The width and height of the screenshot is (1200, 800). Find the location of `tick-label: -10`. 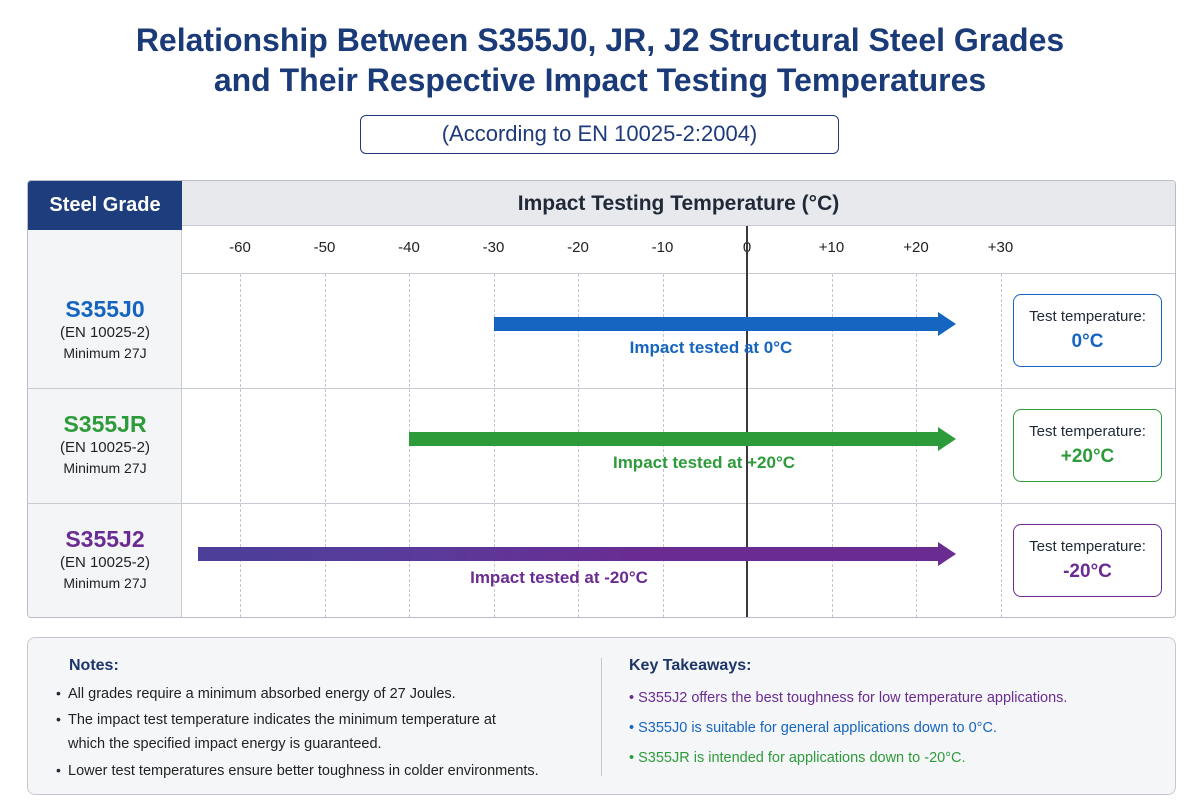

tick-label: -10 is located at coordinates (662, 247).